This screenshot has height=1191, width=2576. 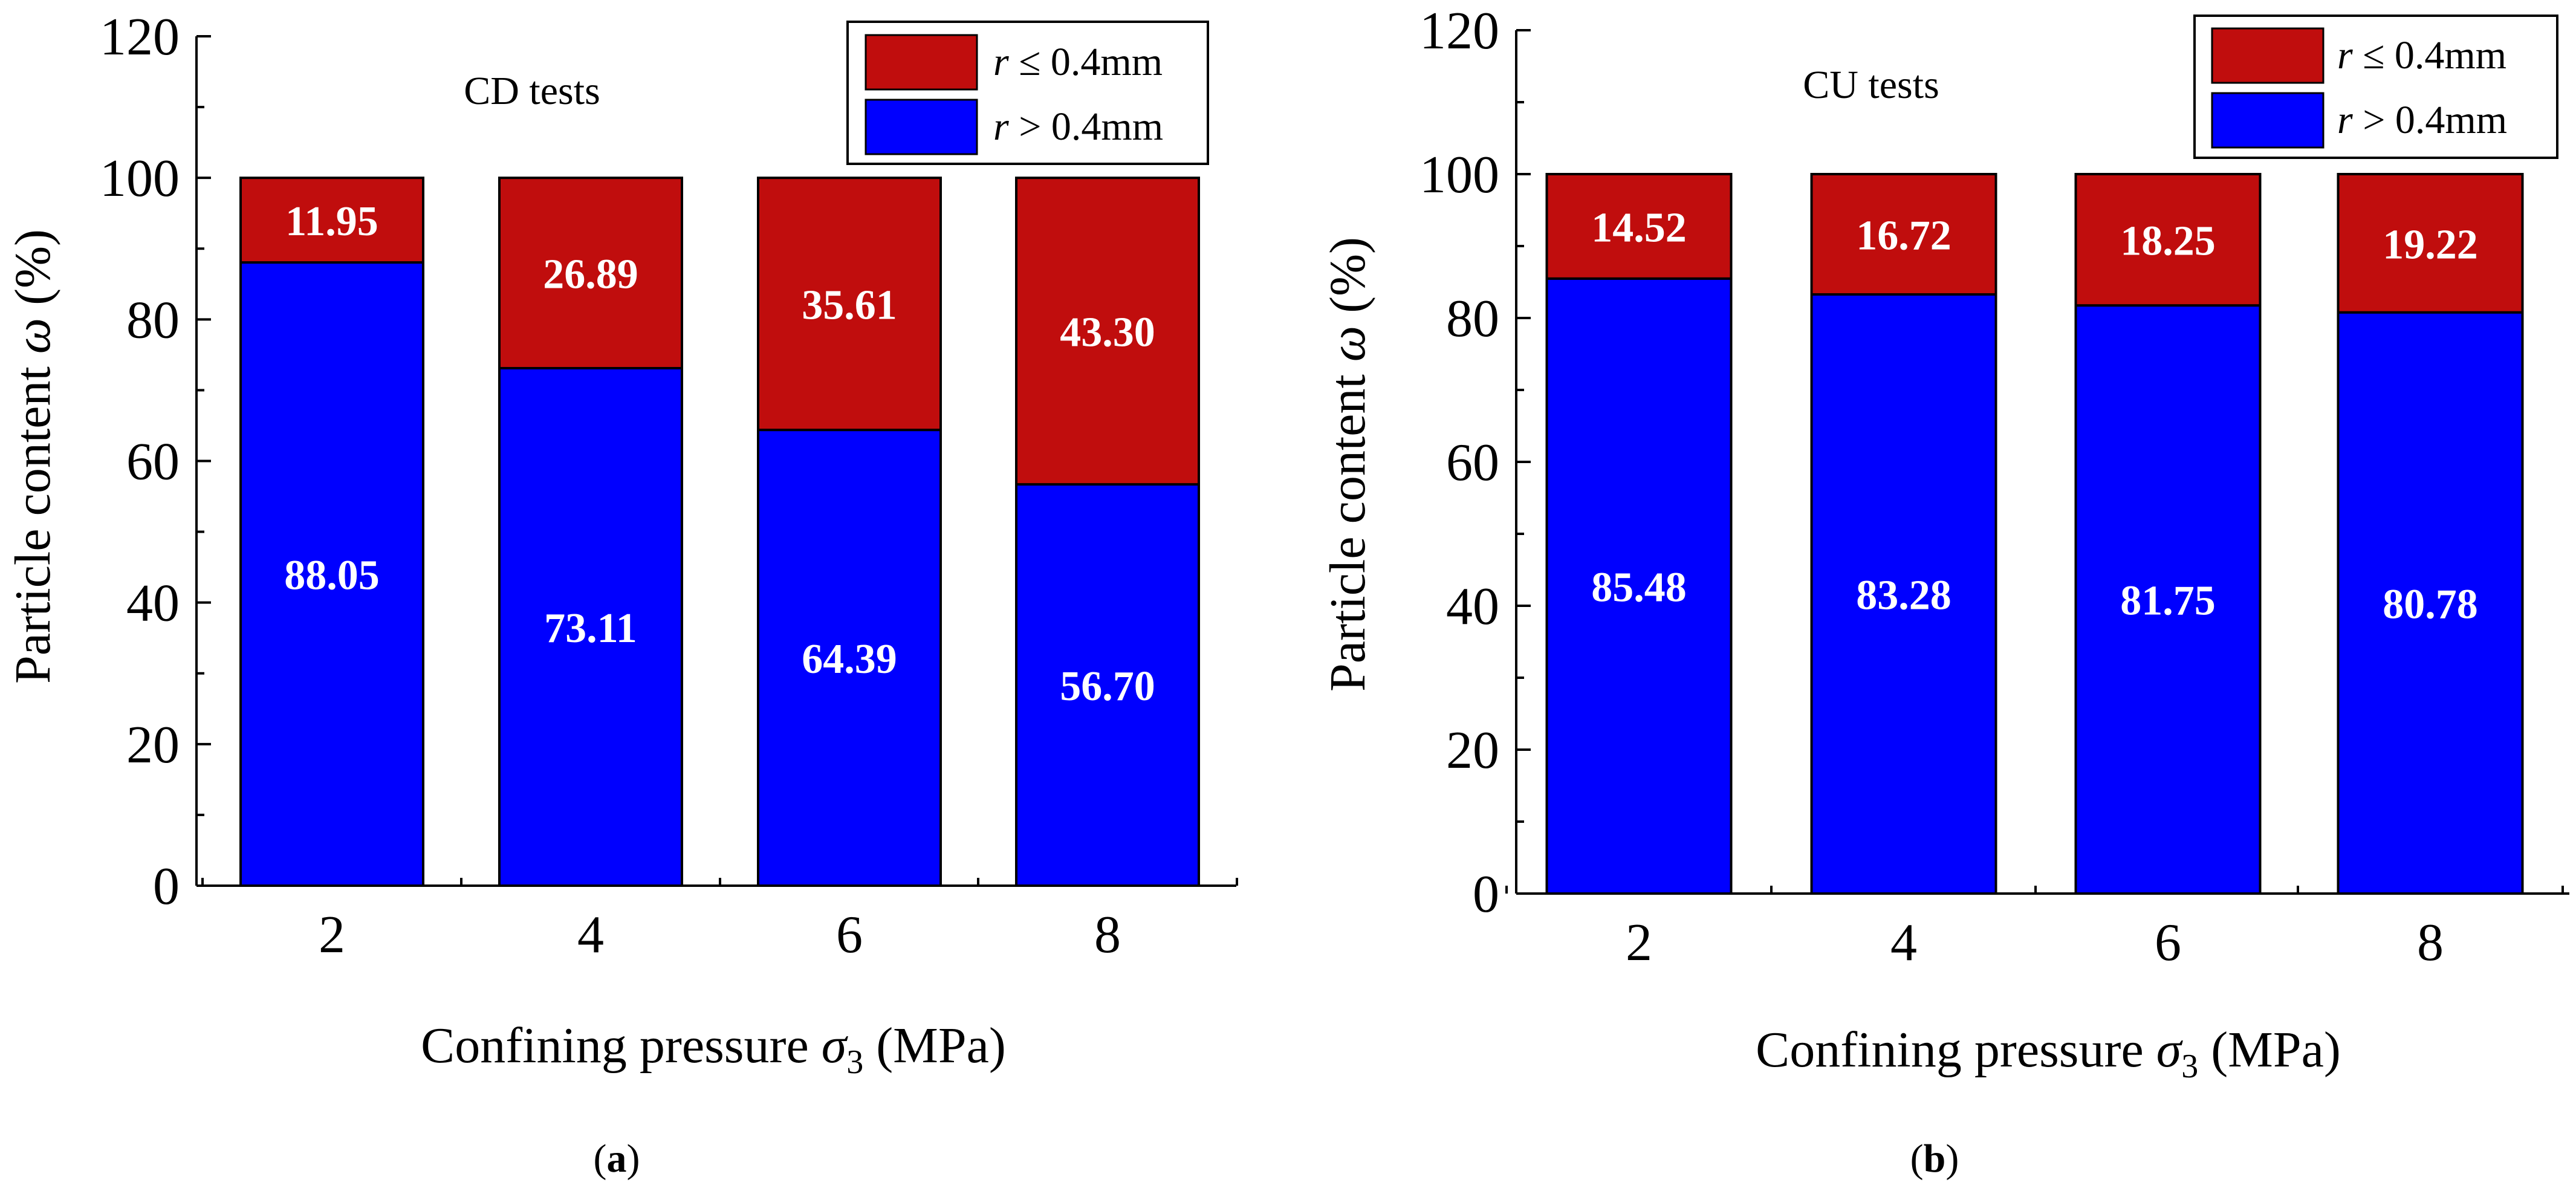 I want to click on panel-a-y-axis-label: Particle content ω (%), so click(x=33, y=456).